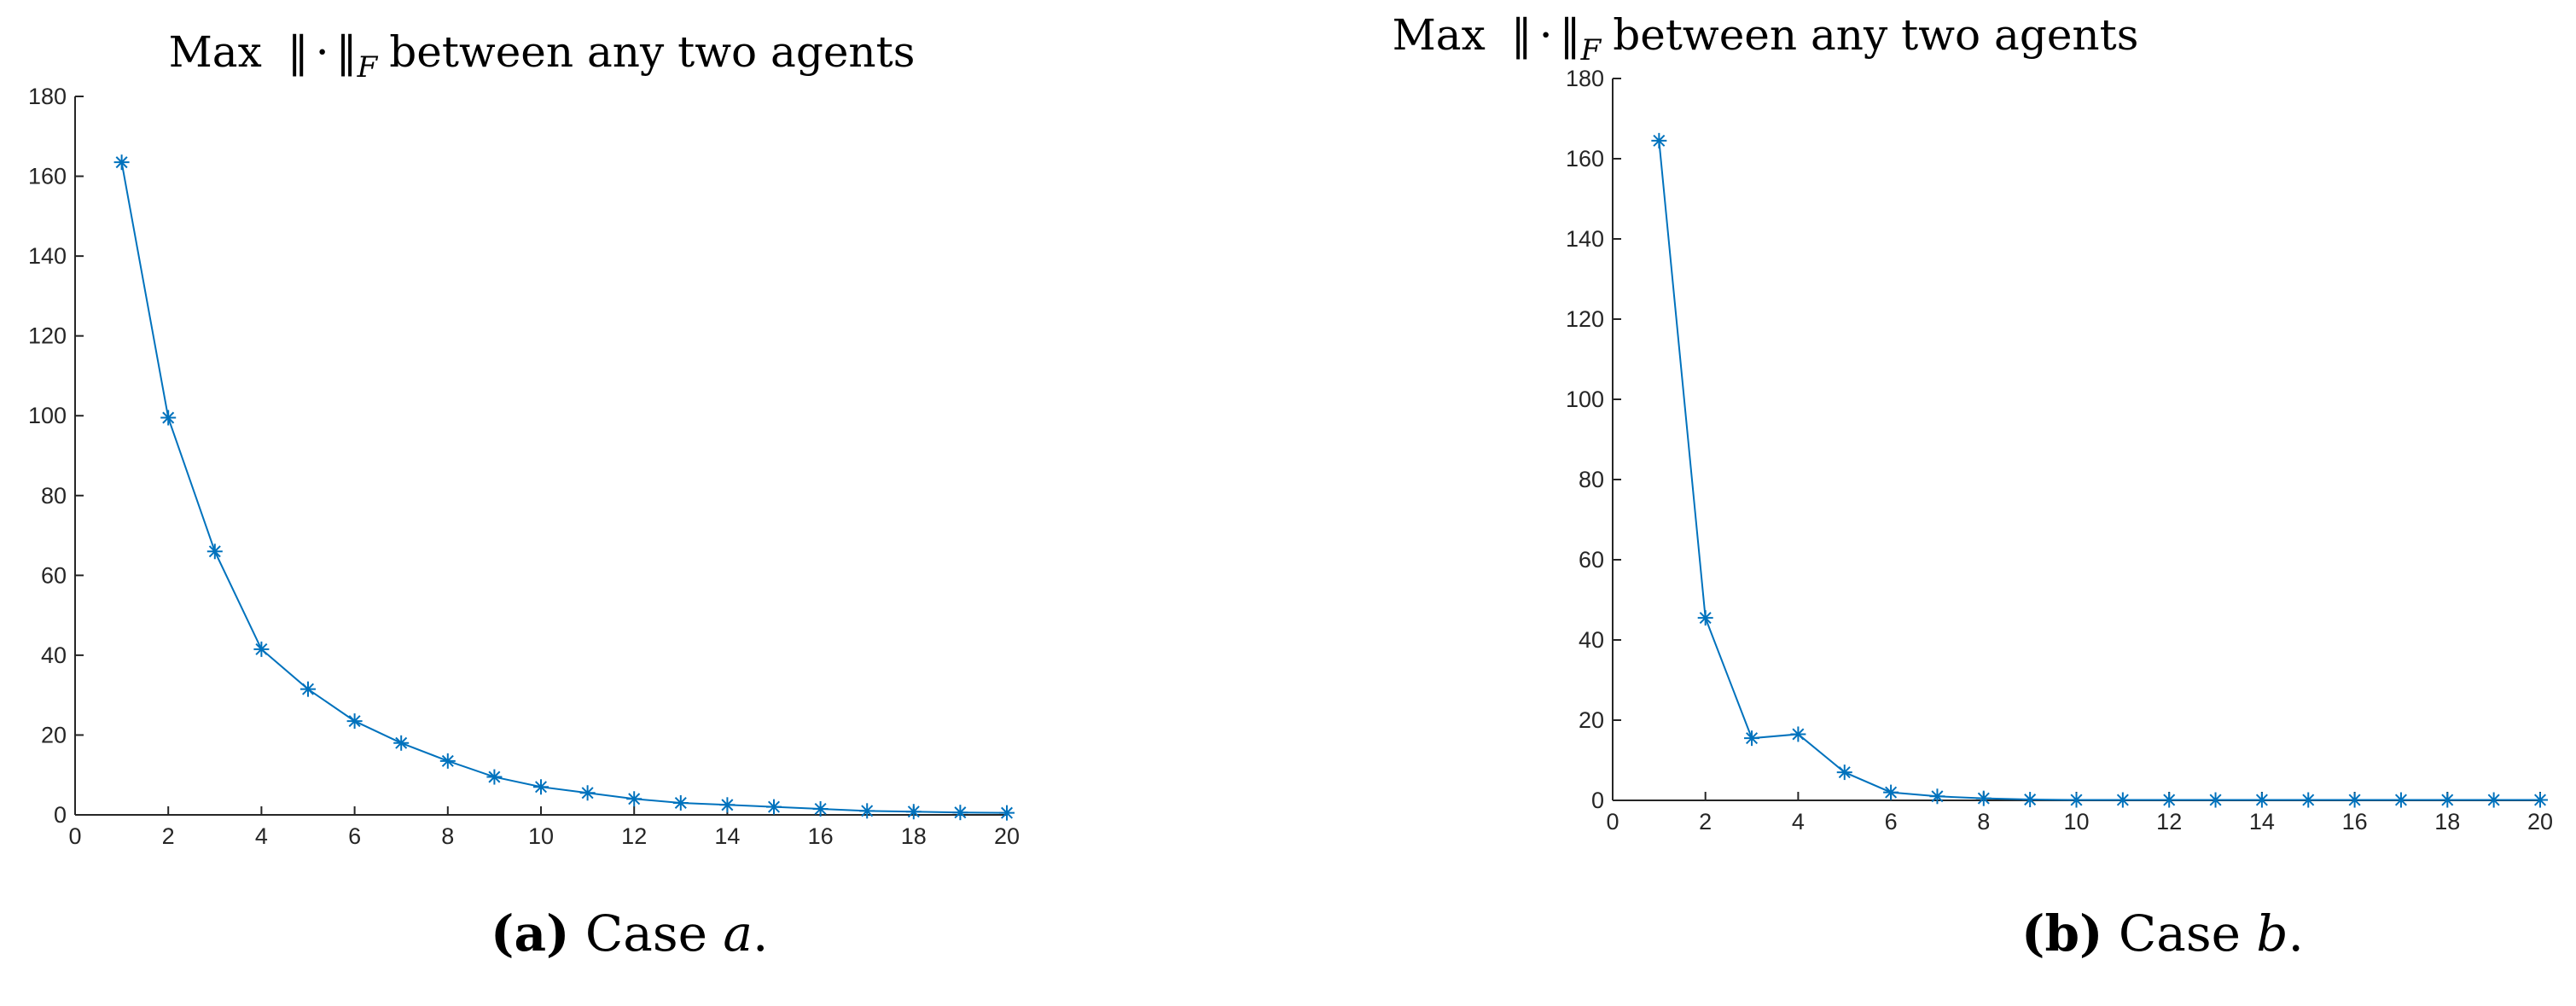  Describe the element at coordinates (2272, 933) in the screenshot. I see `caption-b-case: b` at that location.